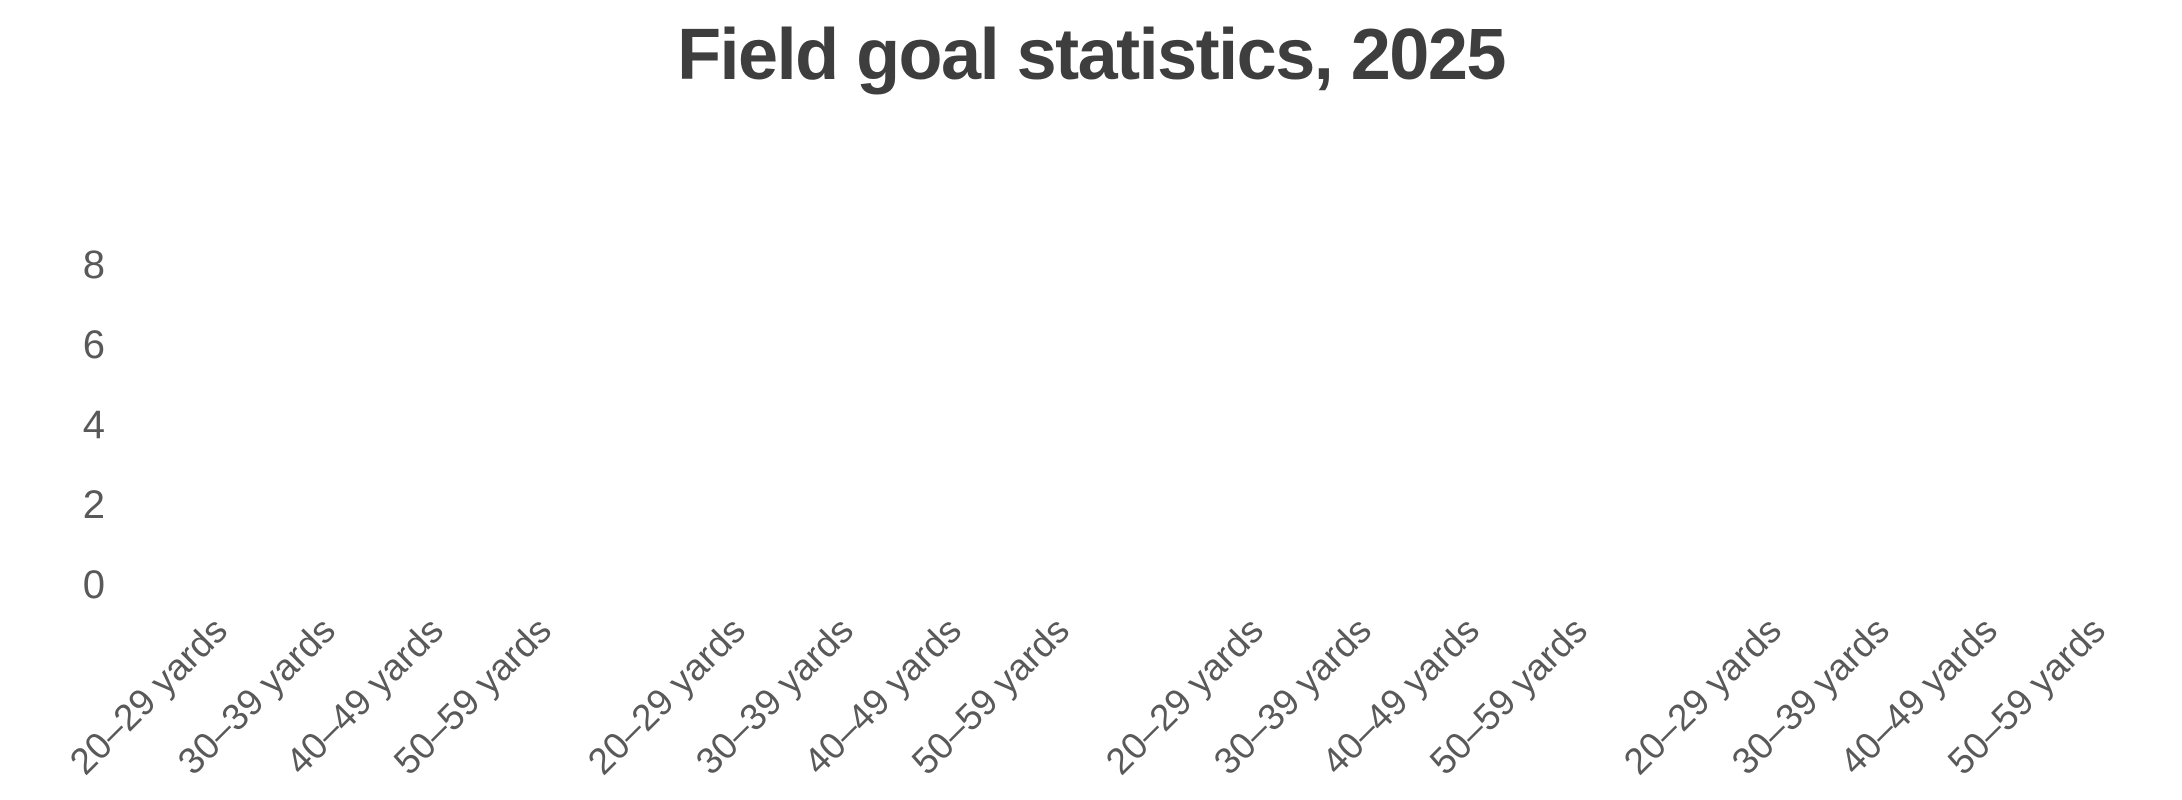  What do you see at coordinates (93, 345) in the screenshot?
I see `y-axis-tick-label: 6` at bounding box center [93, 345].